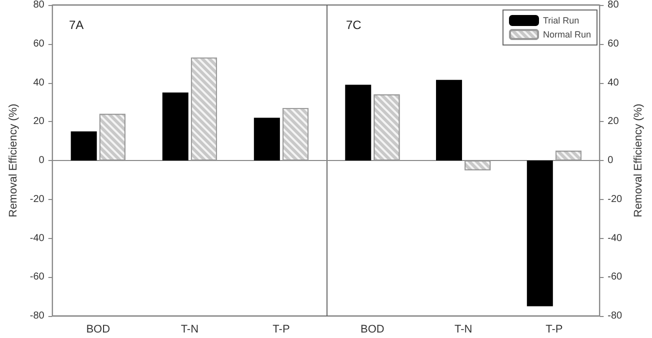 This screenshot has height=338, width=652. Describe the element at coordinates (566, 35) in the screenshot. I see `legend-label: Normal Run` at that location.